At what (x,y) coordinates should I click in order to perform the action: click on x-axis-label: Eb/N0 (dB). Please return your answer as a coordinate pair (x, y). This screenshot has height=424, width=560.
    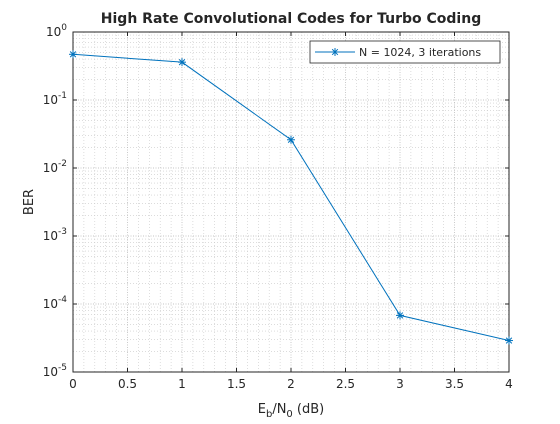
    Looking at the image, I should click on (291, 411).